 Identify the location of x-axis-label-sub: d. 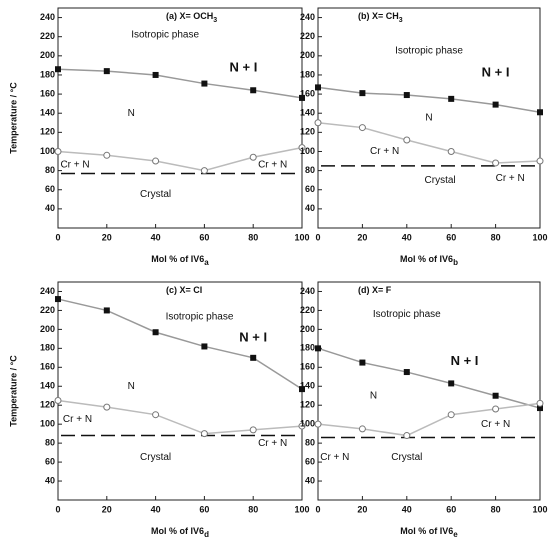
(206, 534).